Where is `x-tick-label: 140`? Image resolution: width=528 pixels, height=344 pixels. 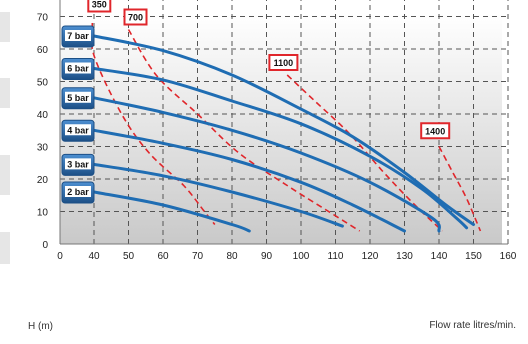 x-tick-label: 140 is located at coordinates (439, 256).